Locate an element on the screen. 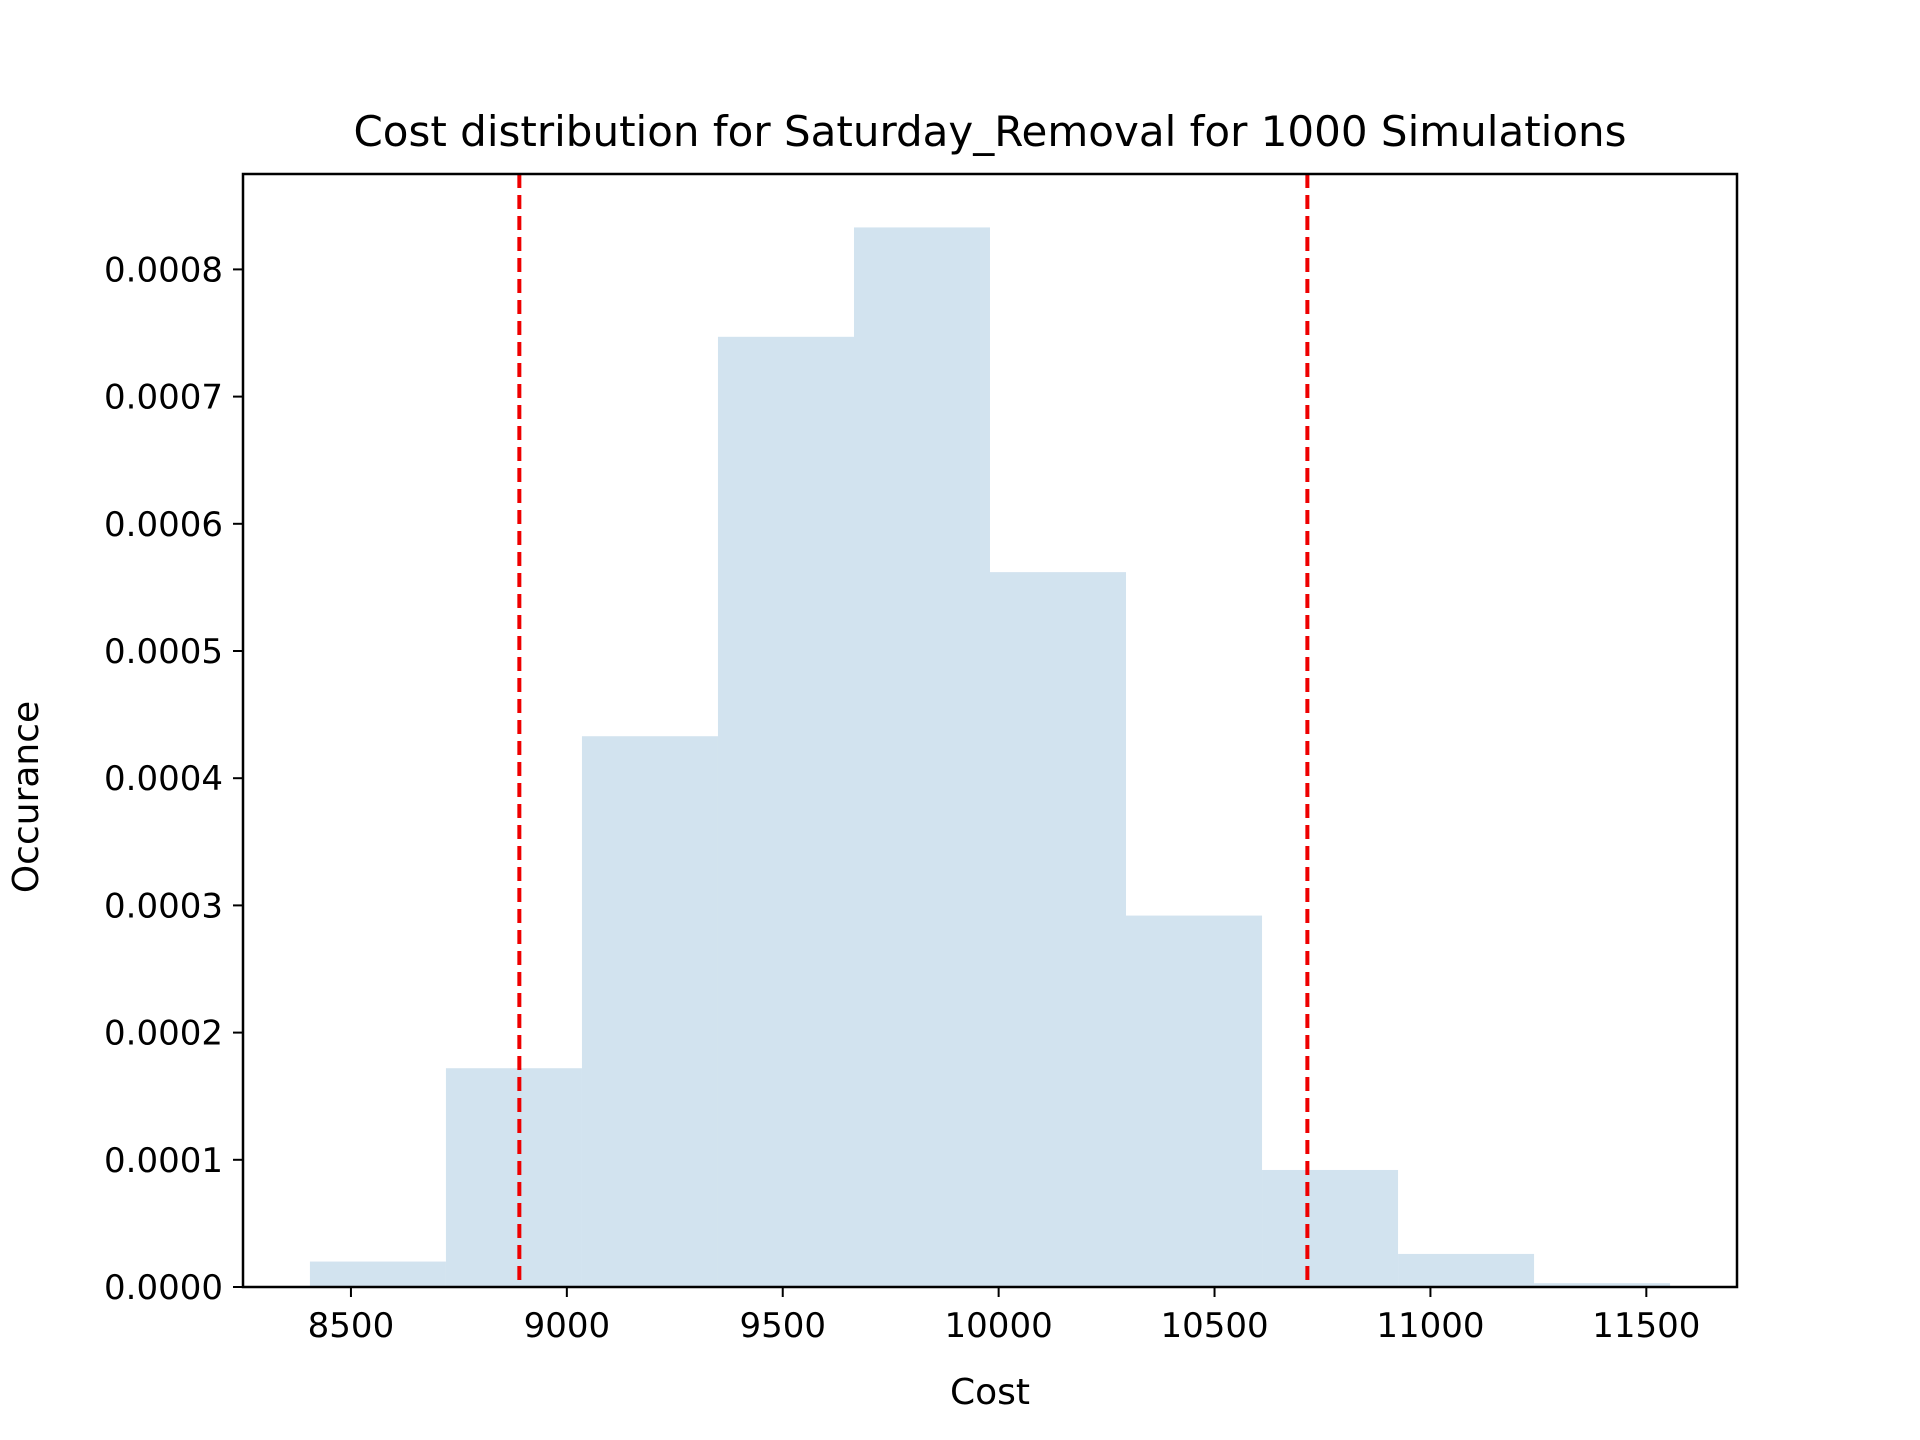 The width and height of the screenshot is (1920, 1440). y-tick-label: 0.0000 is located at coordinates (163, 1288).